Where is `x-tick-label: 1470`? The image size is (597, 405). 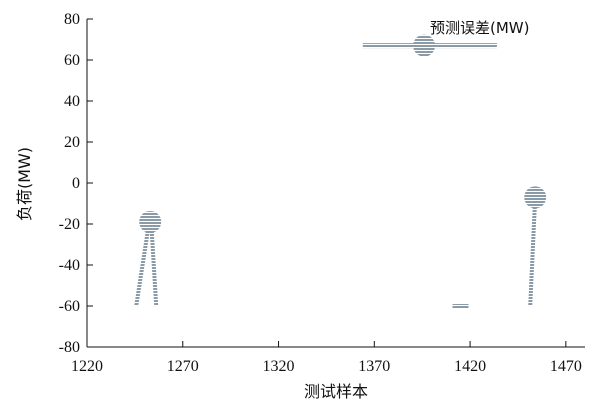 x-tick-label: 1470 is located at coordinates (566, 366).